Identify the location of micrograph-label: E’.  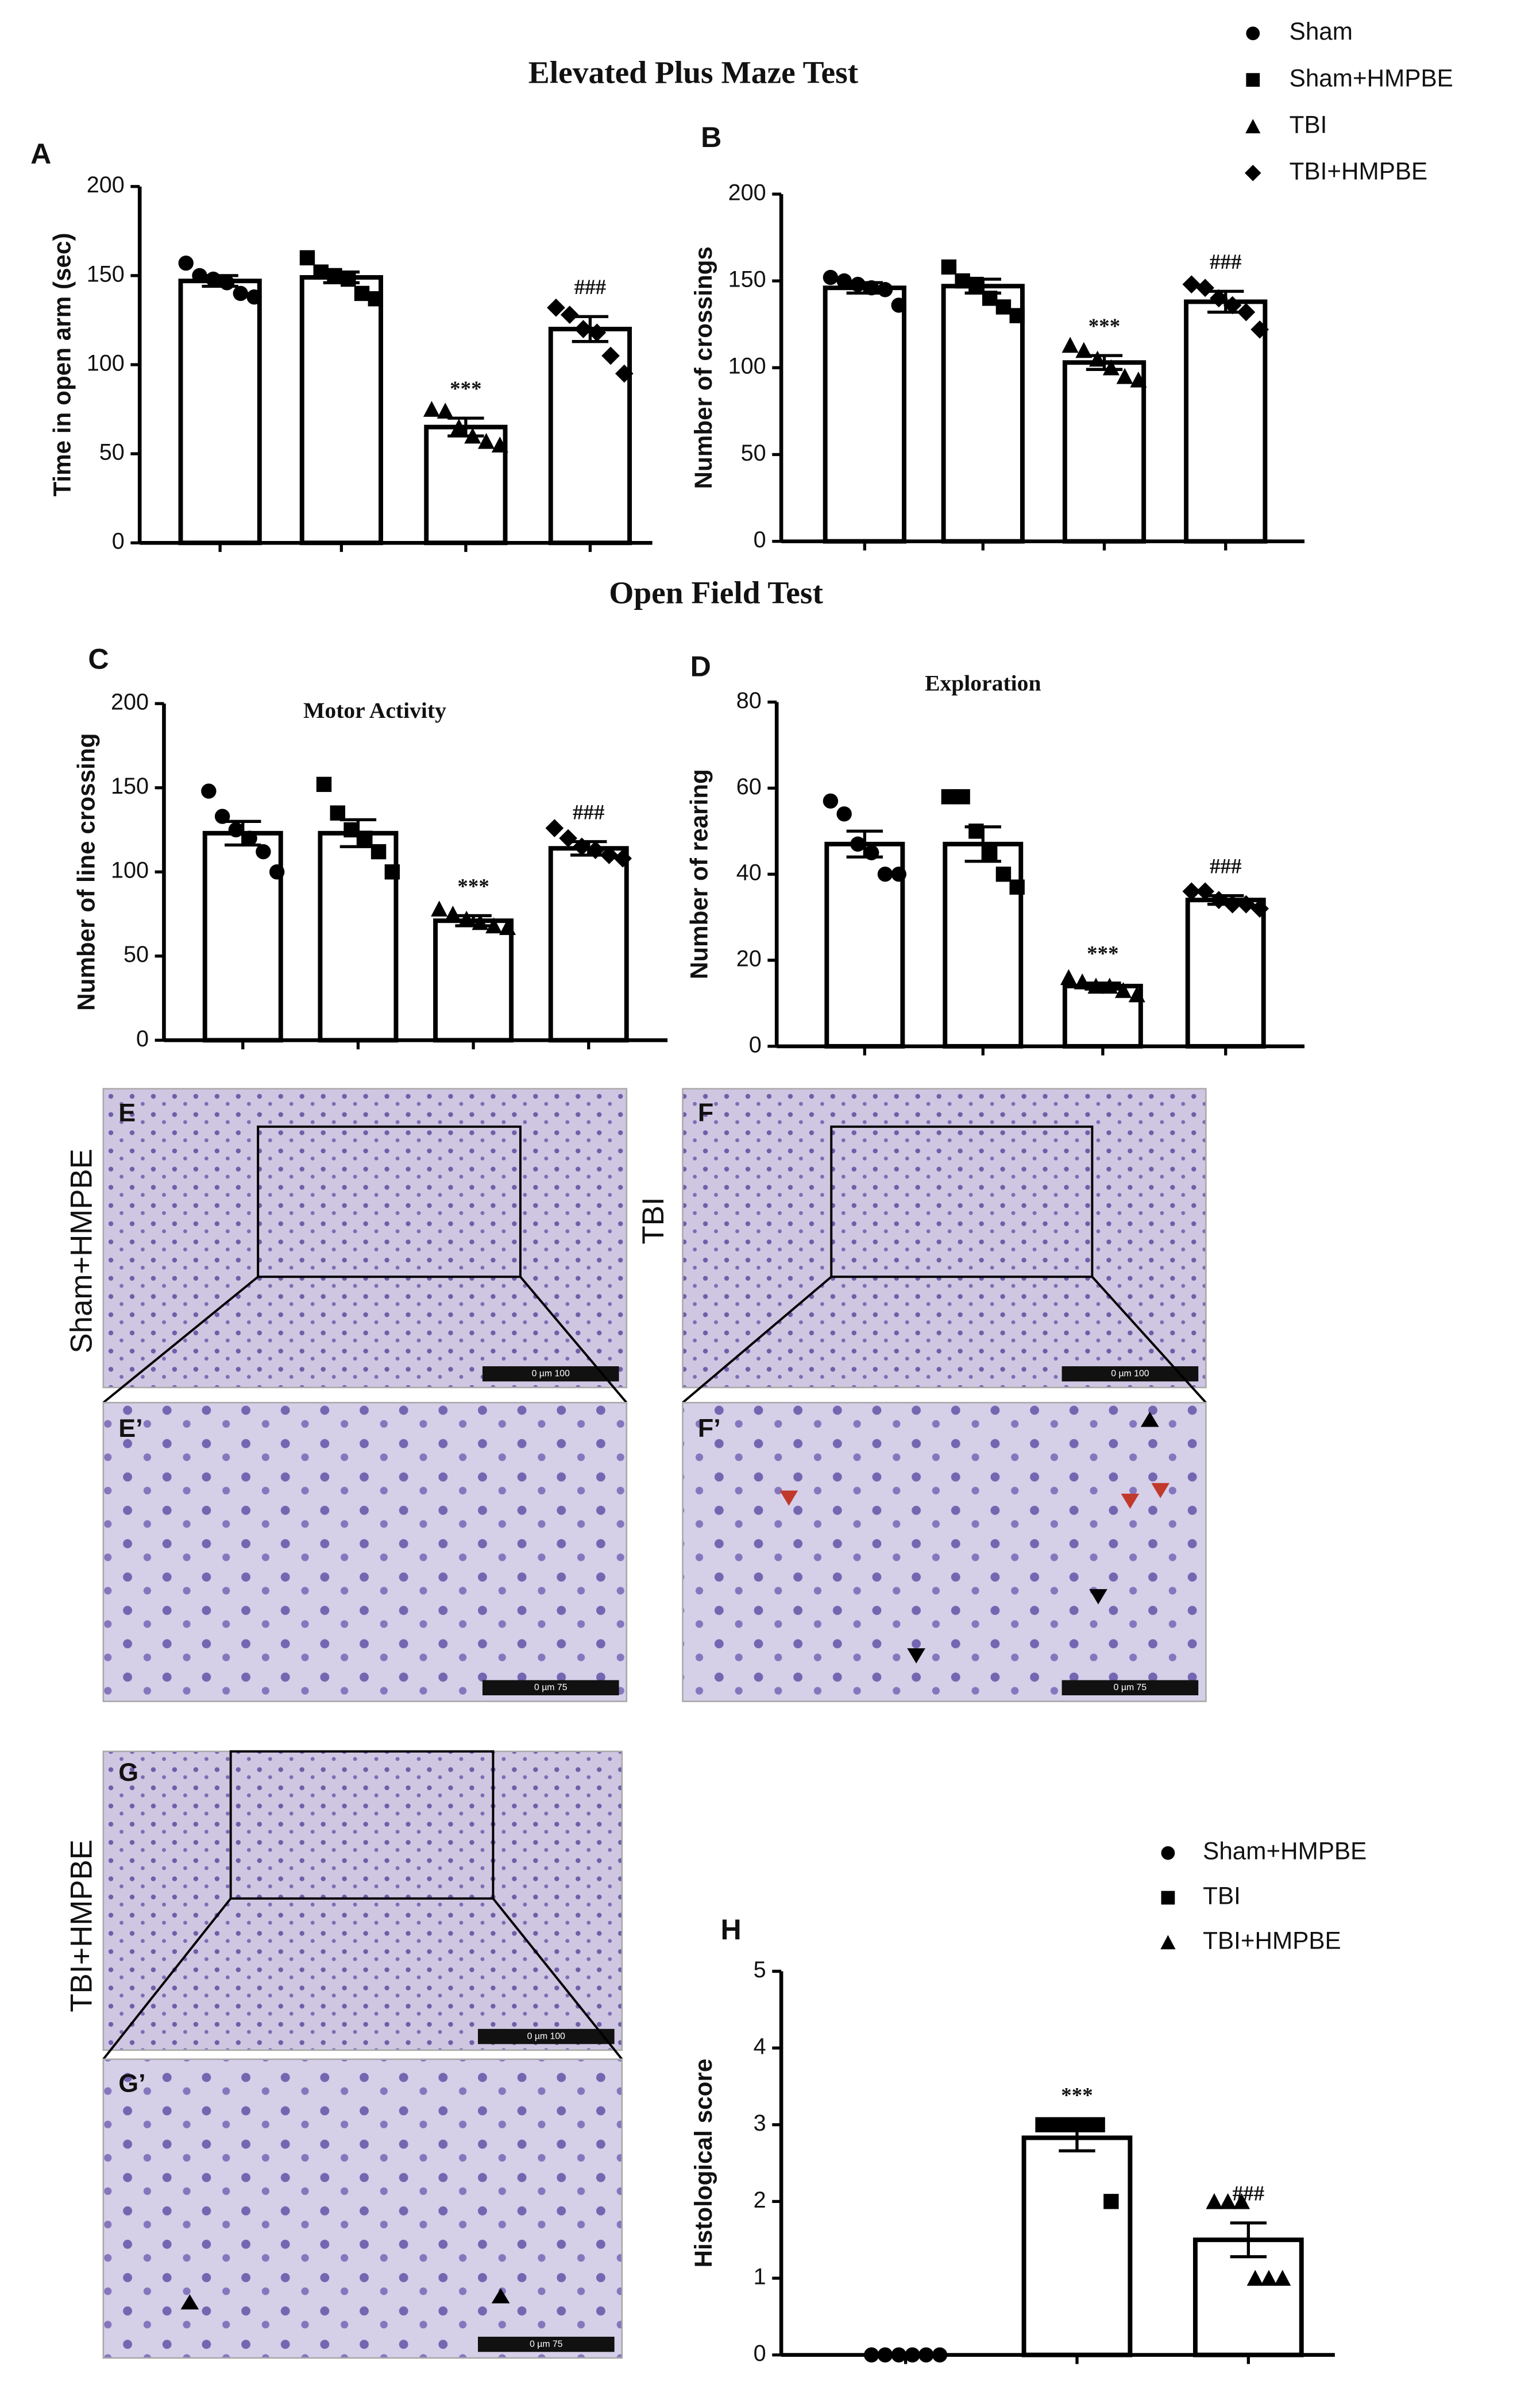
(130, 1428).